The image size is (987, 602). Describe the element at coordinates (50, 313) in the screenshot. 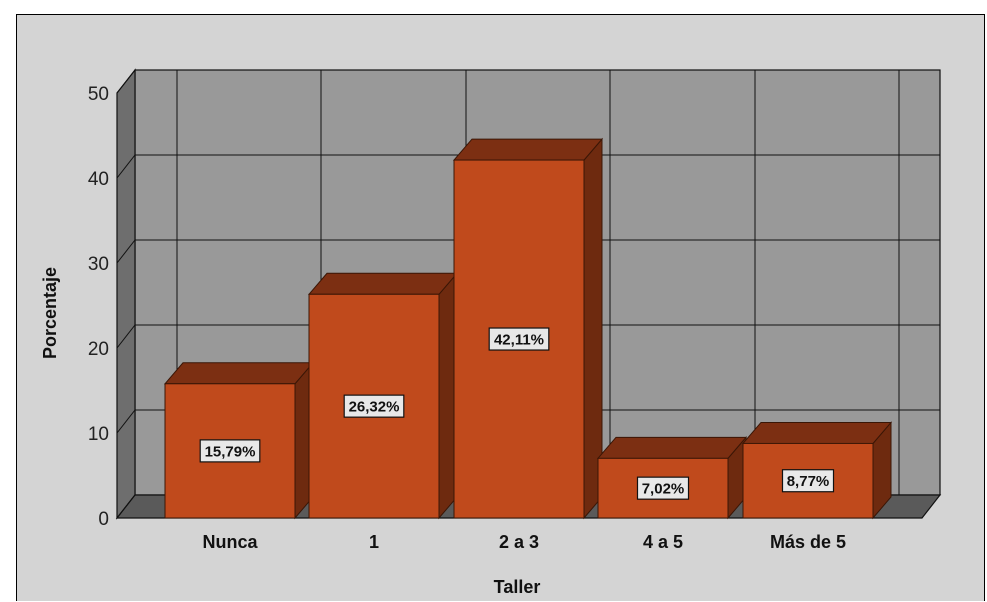

I see `y-axis-title: Porcentaje` at that location.